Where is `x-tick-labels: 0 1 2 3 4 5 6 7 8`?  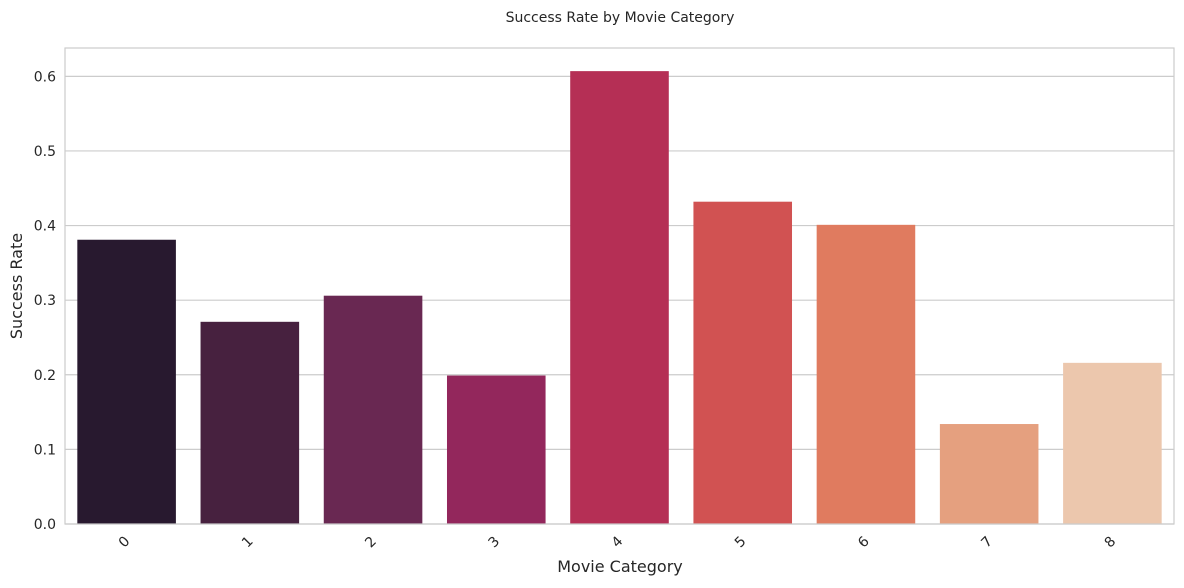
x-tick-labels: 0 1 2 3 4 5 6 7 8 is located at coordinates (617, 542).